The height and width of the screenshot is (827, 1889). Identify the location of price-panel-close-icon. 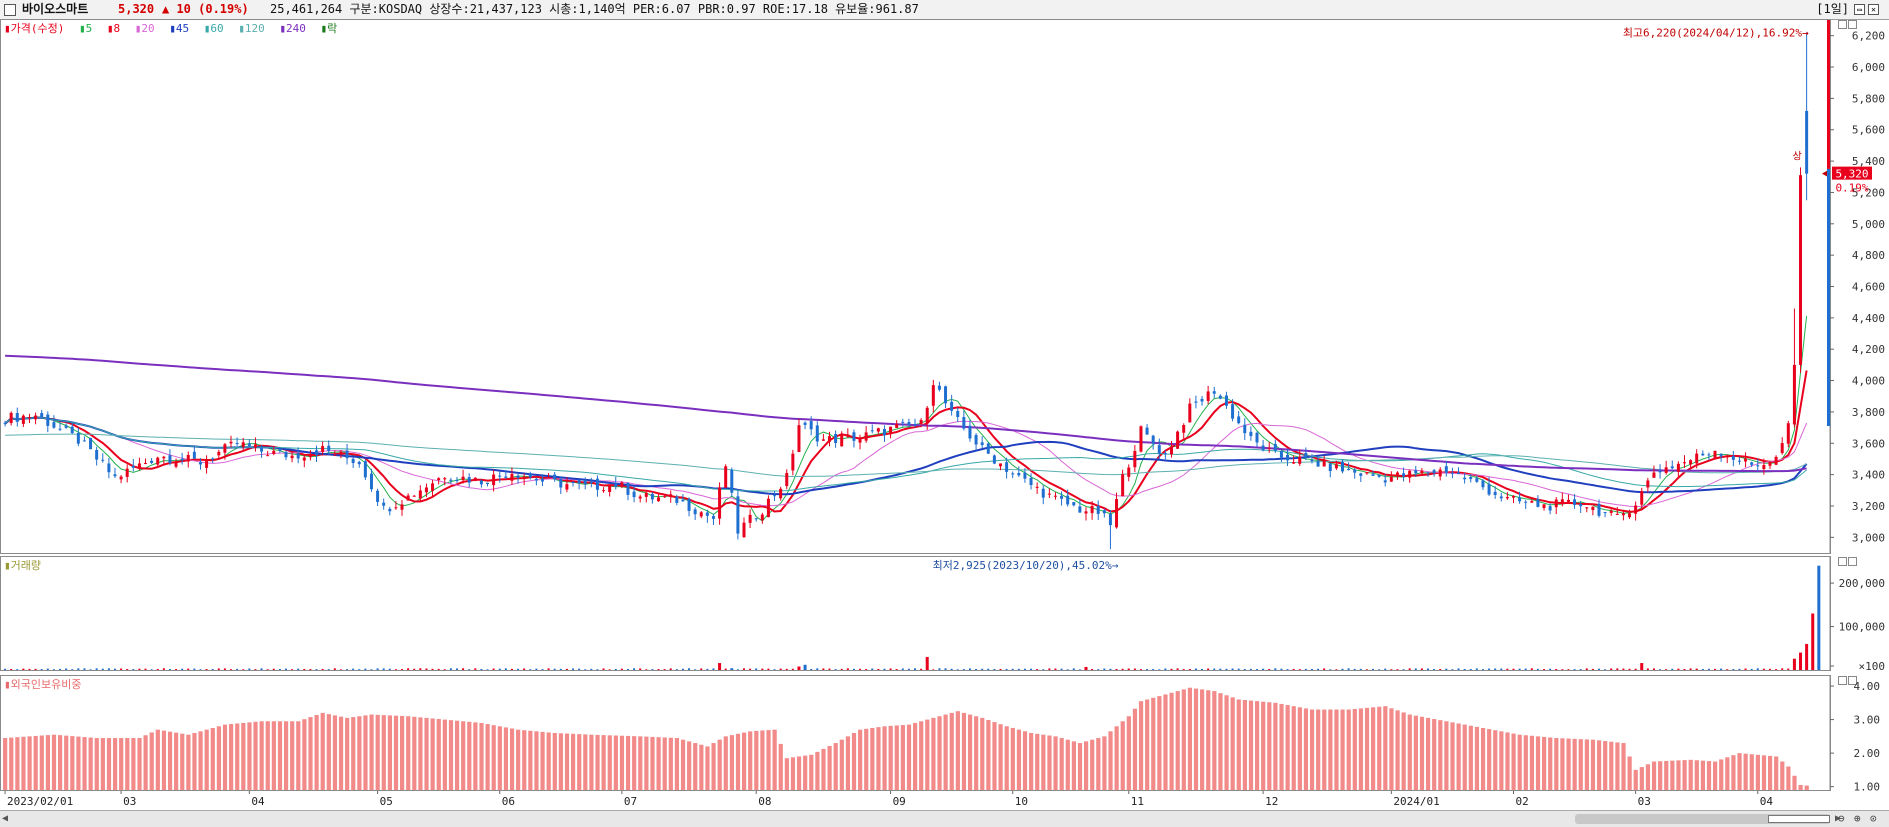
(1852, 24).